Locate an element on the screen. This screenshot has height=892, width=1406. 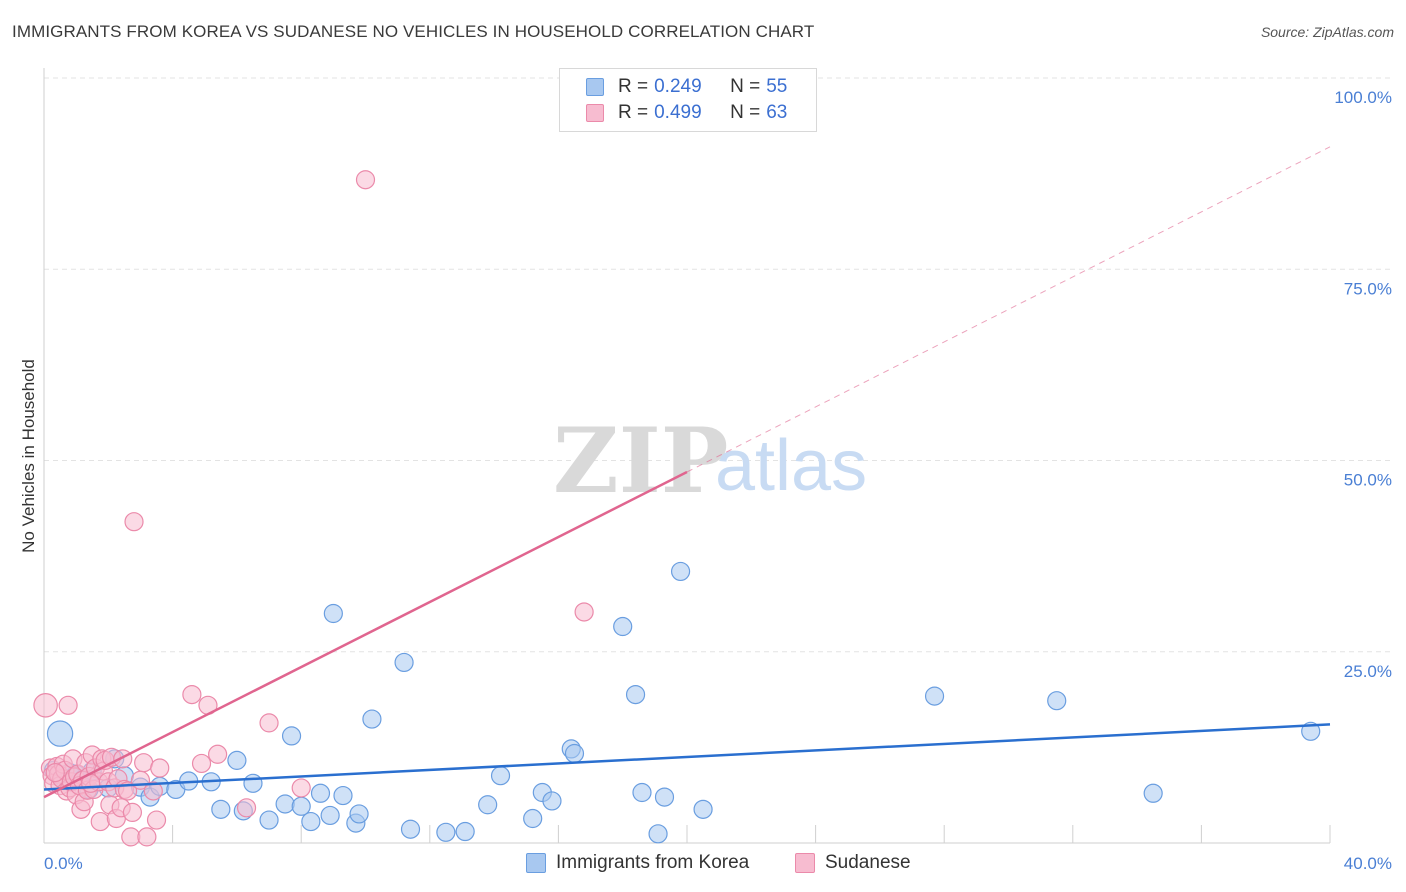
legend-swatch-sudanese is located at coordinates (805, 863).